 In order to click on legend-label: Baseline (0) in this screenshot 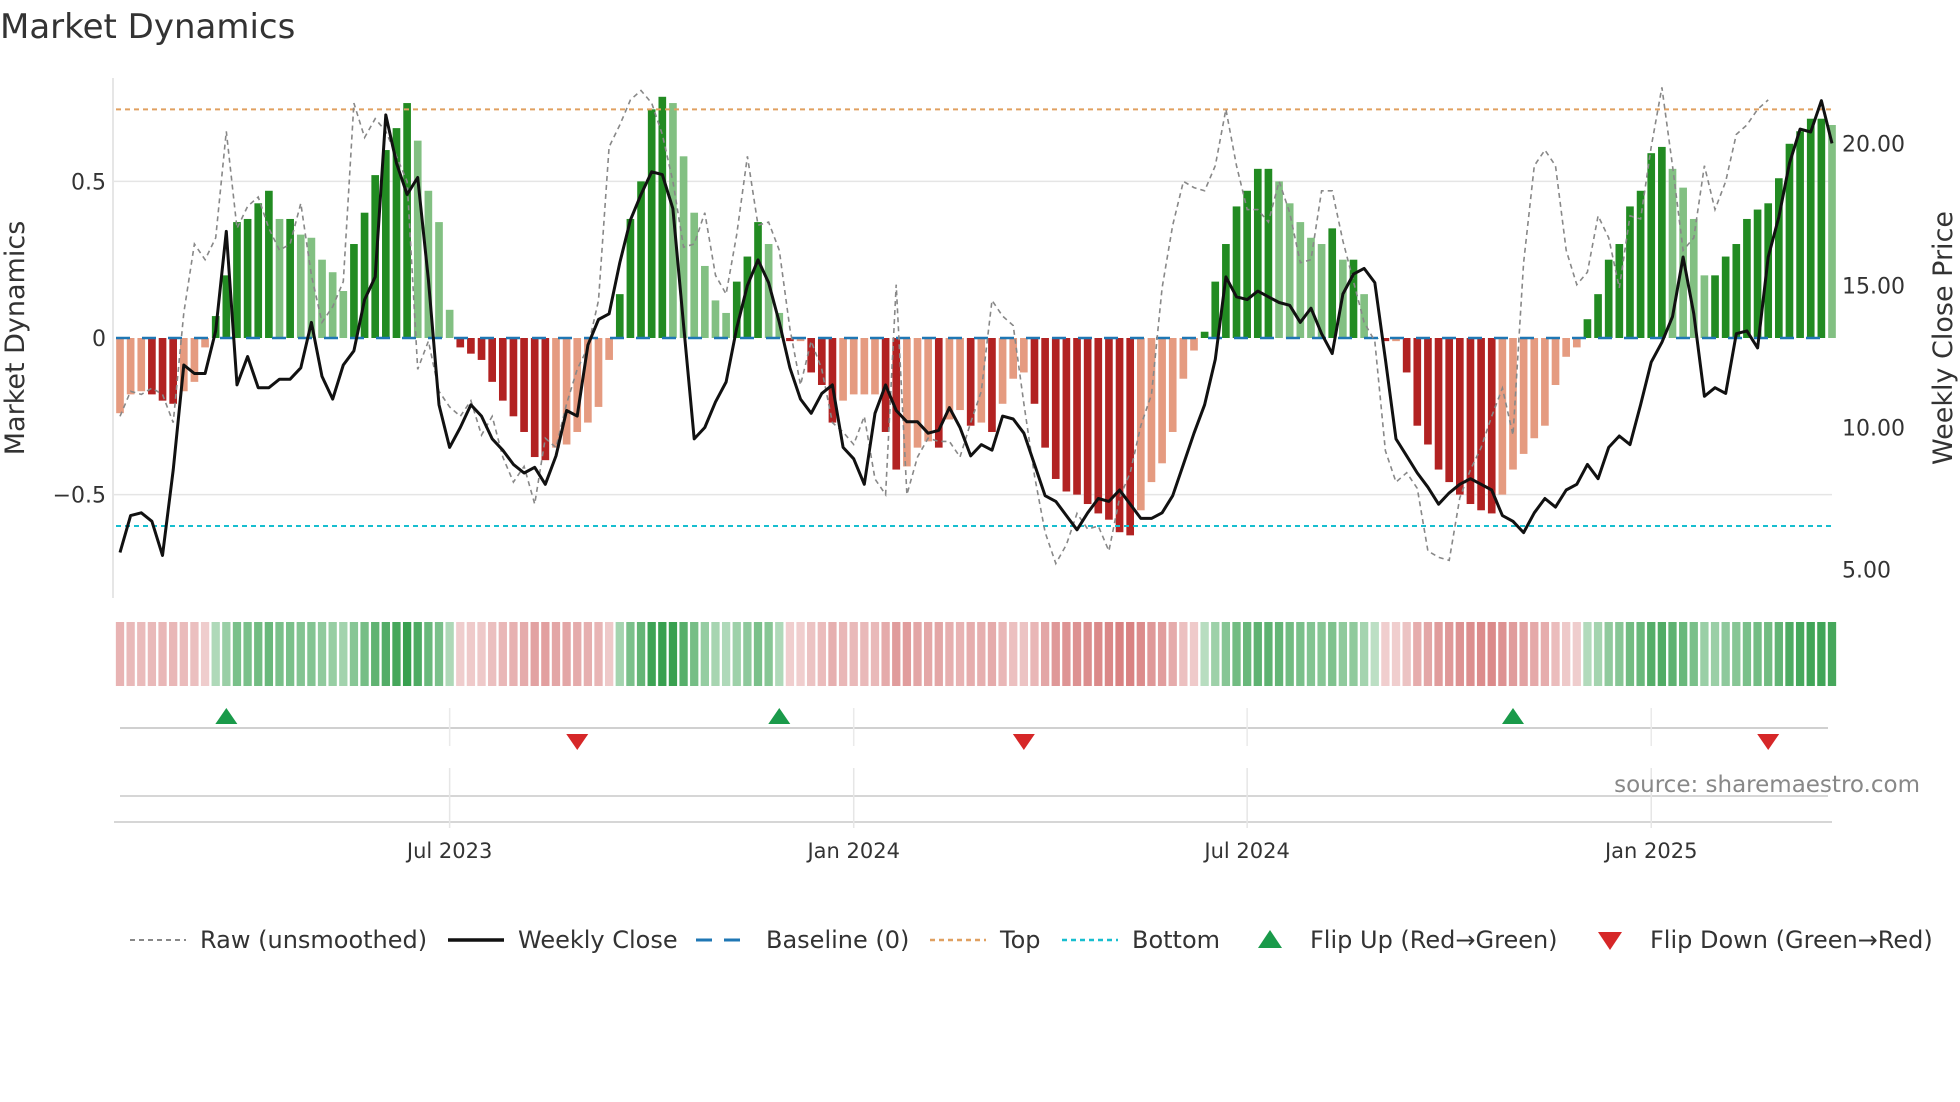, I will do `click(837, 940)`.